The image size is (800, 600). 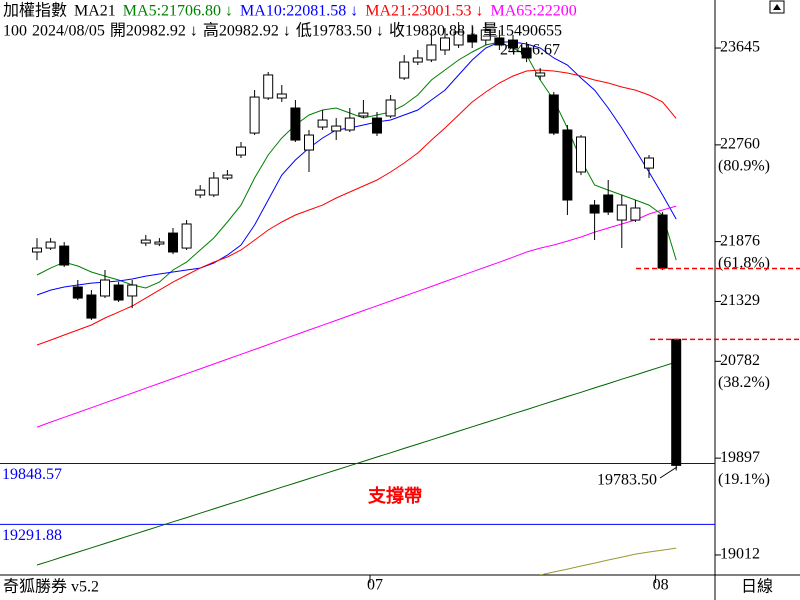 What do you see at coordinates (668, 472) in the screenshot?
I see `low-pointer` at bounding box center [668, 472].